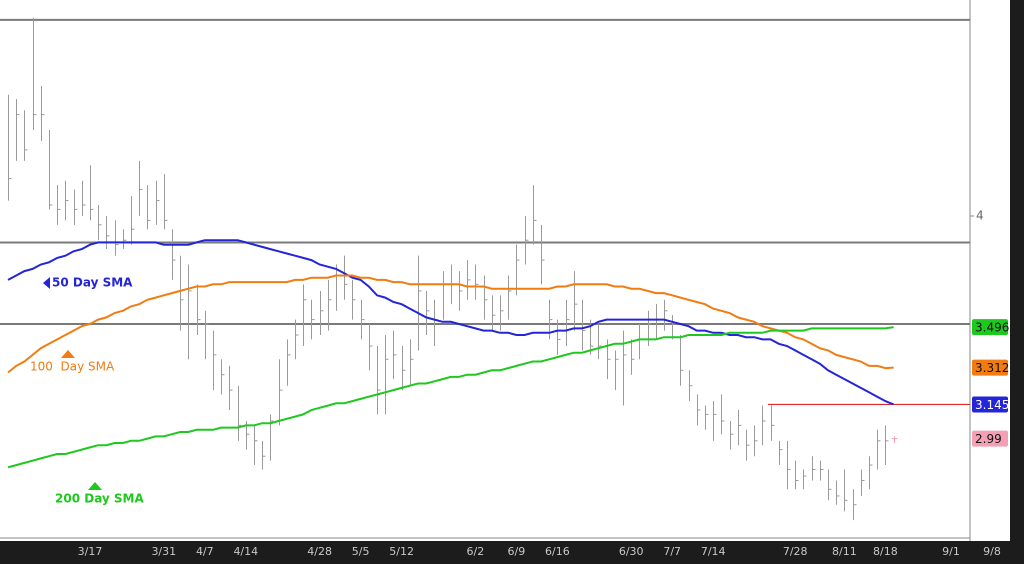  What do you see at coordinates (980, 216) in the screenshot?
I see `y-tick-label: 4` at bounding box center [980, 216].